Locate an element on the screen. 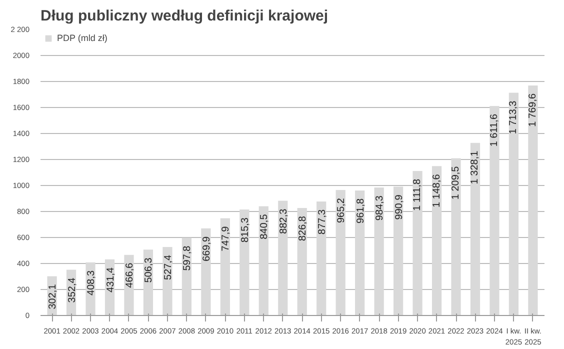  data-label: 1 611,6 is located at coordinates (494, 130).